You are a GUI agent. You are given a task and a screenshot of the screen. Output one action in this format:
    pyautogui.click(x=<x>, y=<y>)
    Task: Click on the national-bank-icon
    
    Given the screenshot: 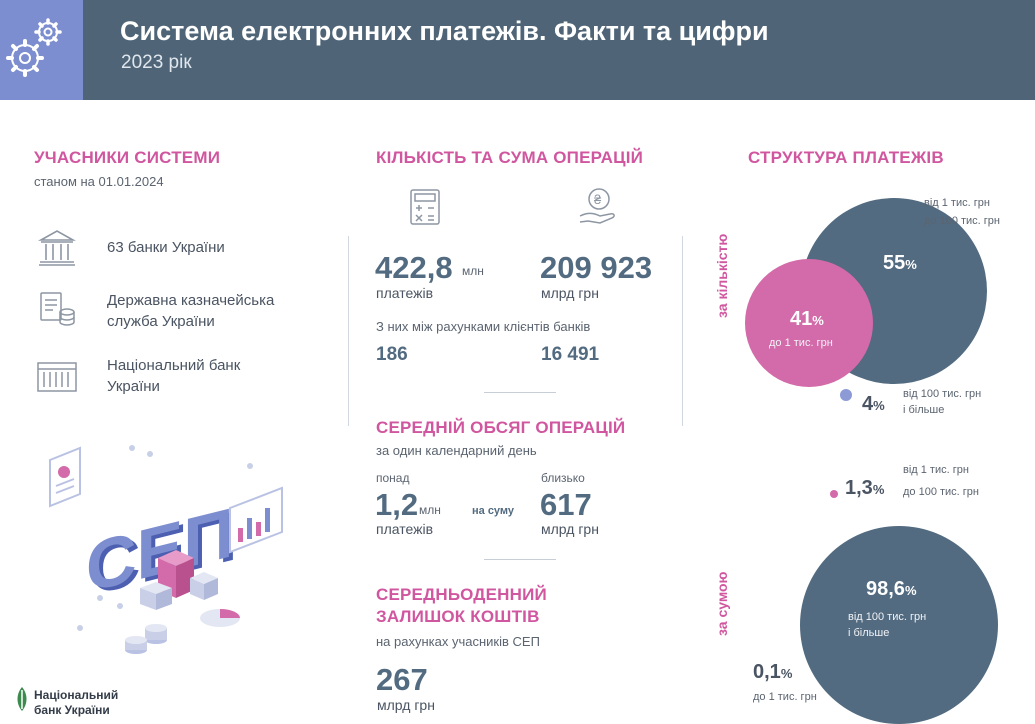 What is the action you would take?
    pyautogui.click(x=57, y=377)
    